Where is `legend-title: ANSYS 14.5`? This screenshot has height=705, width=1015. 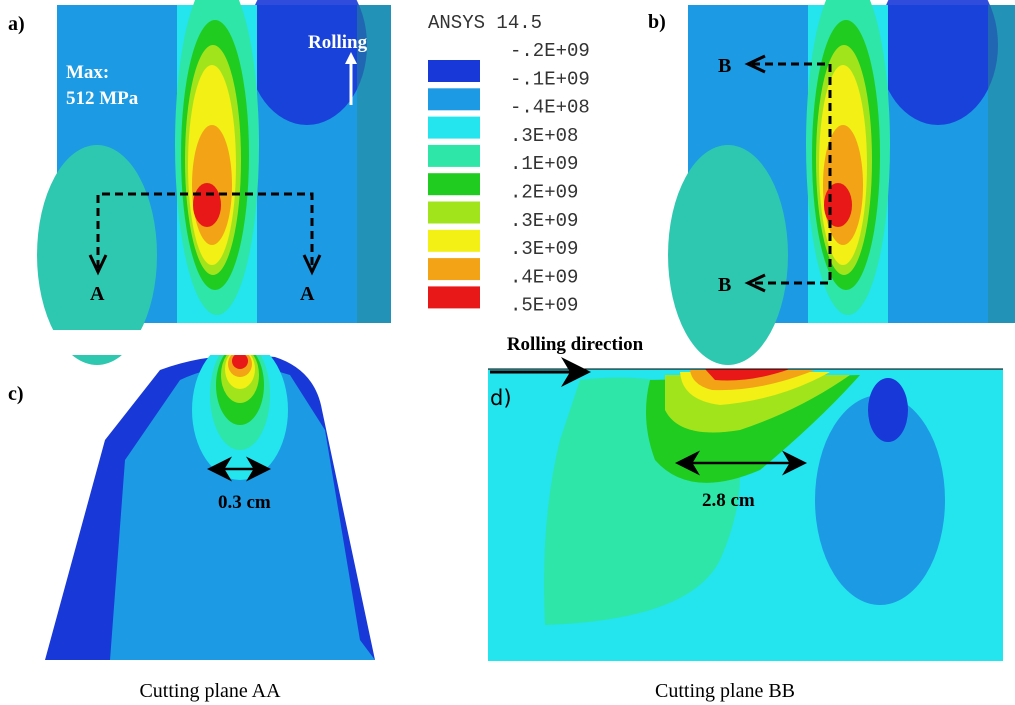
legend-title: ANSYS 14.5 is located at coordinates (485, 23).